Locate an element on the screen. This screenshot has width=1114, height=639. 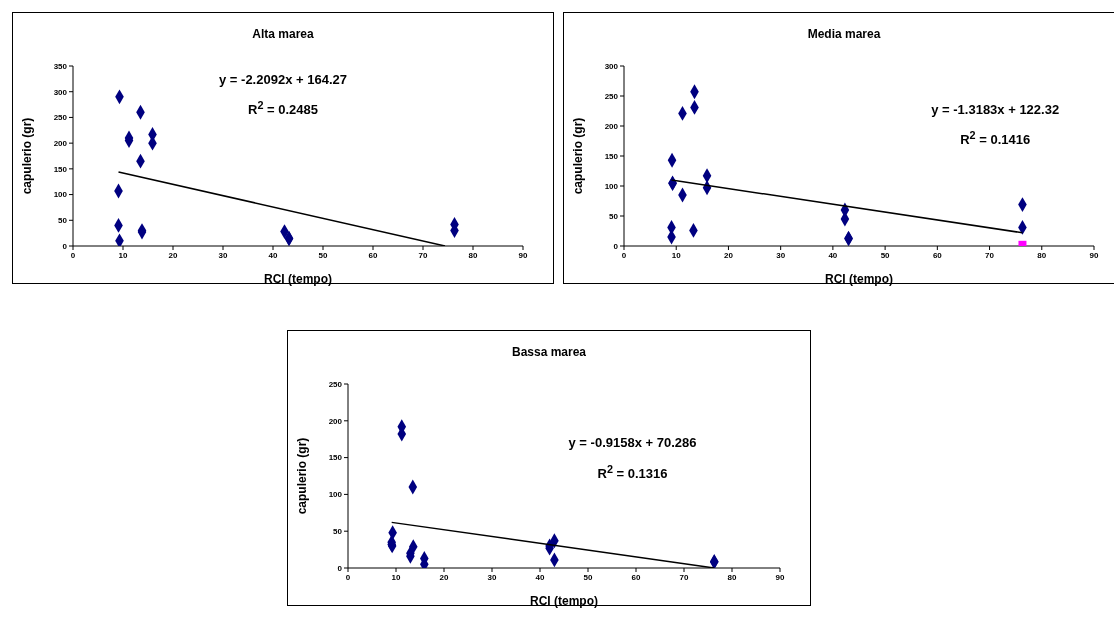
annotation: R$^{2}$ = 0.1416 is located at coordinates (995, 138).